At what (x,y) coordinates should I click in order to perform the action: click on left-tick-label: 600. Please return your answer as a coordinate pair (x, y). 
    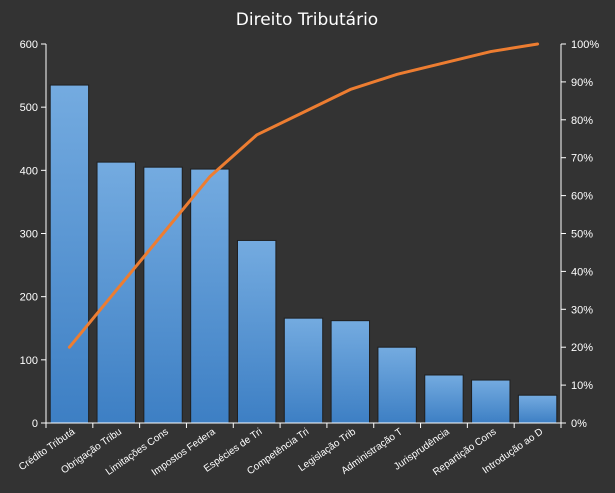
    Looking at the image, I should click on (29, 45).